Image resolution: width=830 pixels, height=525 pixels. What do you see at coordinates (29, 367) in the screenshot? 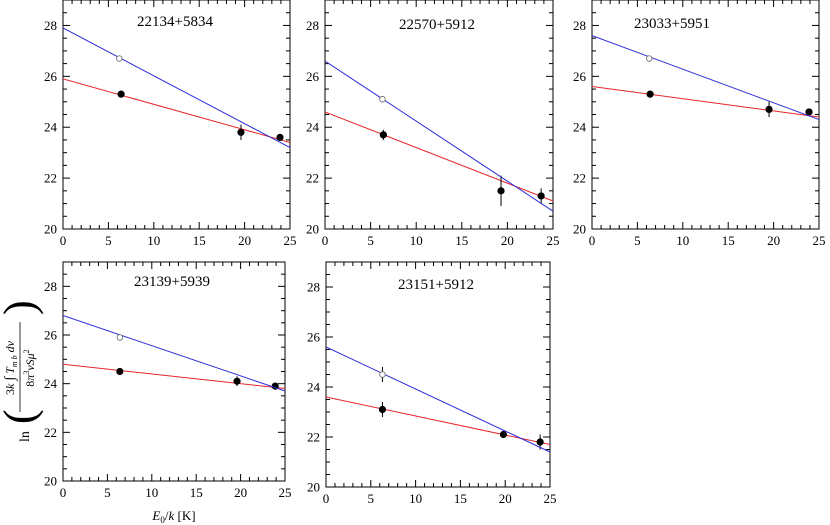
I see `svg-text: 8π3νSμ2` at bounding box center [29, 367].